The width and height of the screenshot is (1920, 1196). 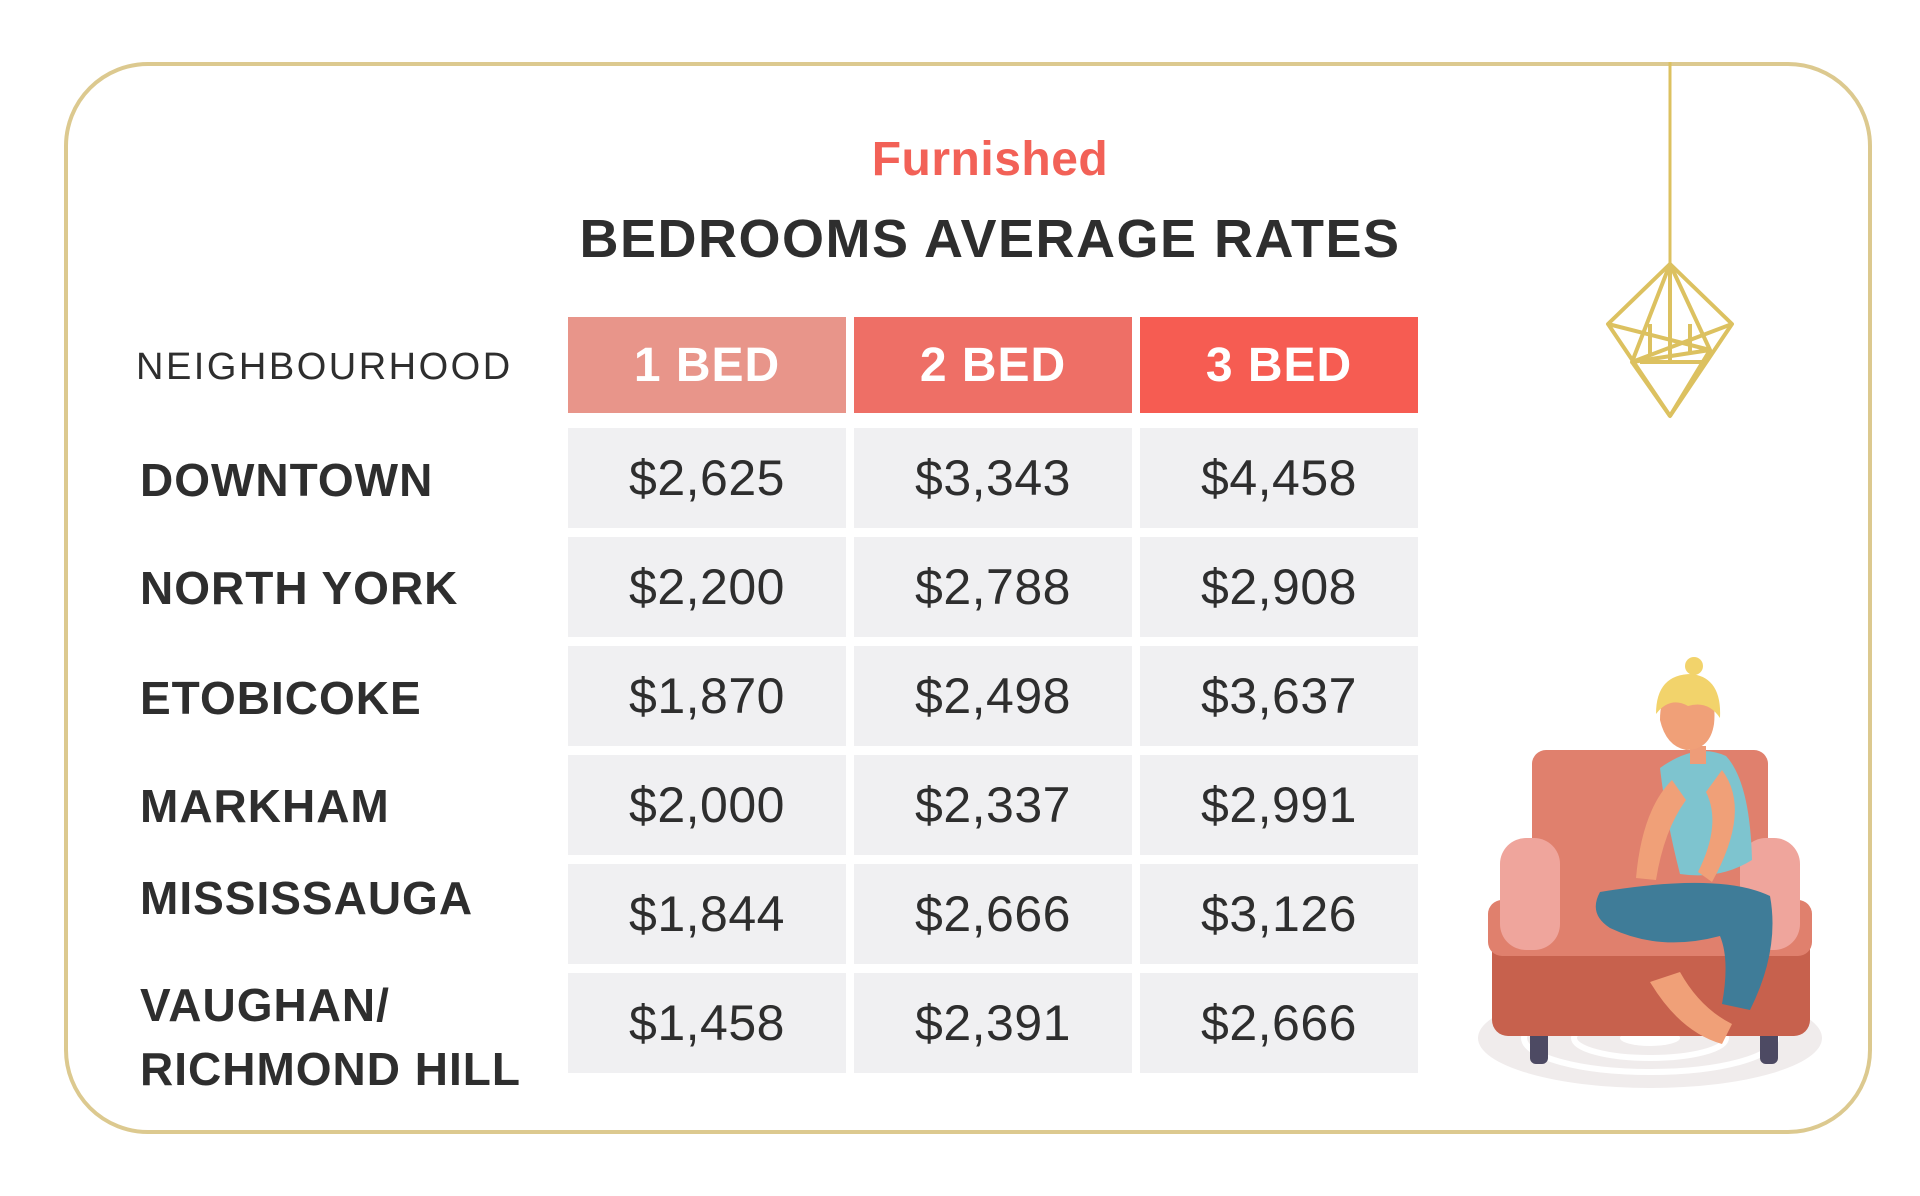 I want to click on rate-cell: $2,788, so click(x=993, y=587).